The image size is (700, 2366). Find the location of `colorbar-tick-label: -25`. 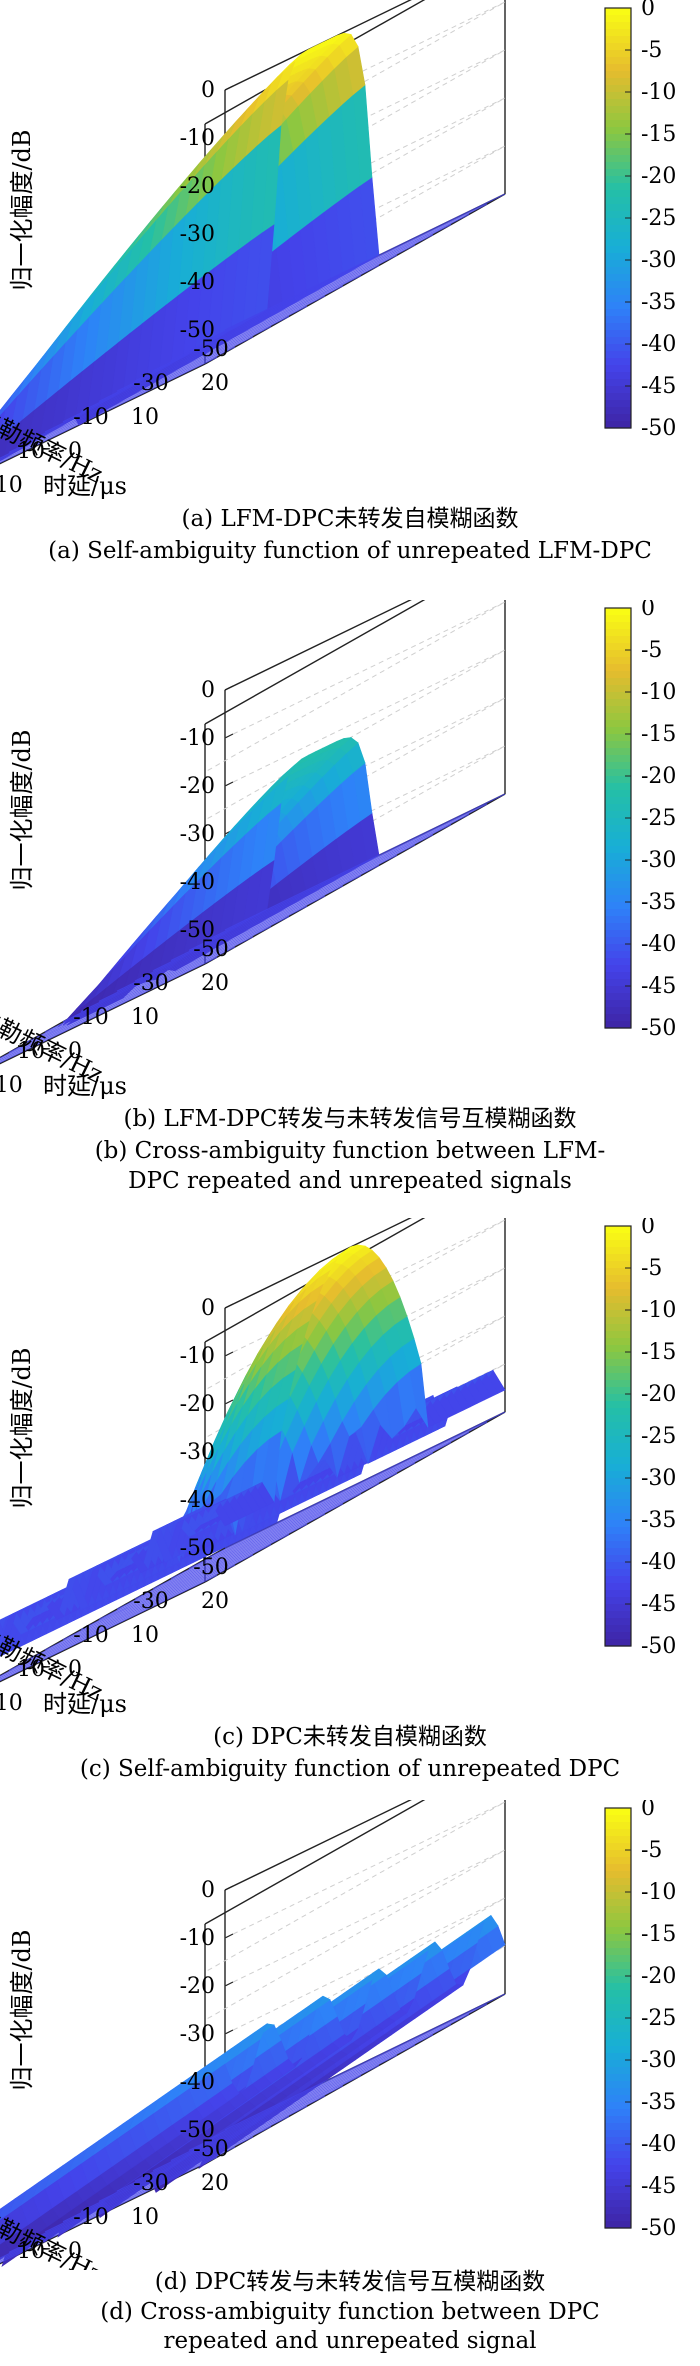

colorbar-tick-label: -25 is located at coordinates (658, 218).